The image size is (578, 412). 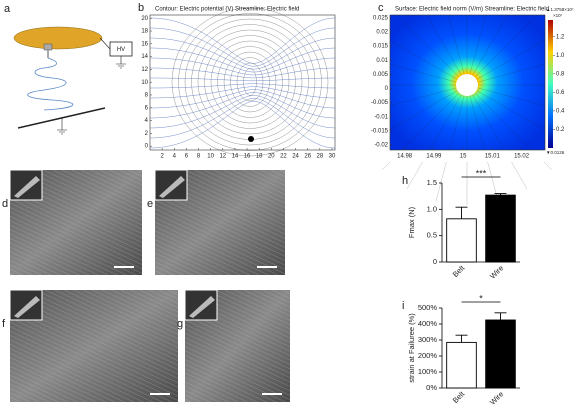 I want to click on wire, so click(x=105, y=43).